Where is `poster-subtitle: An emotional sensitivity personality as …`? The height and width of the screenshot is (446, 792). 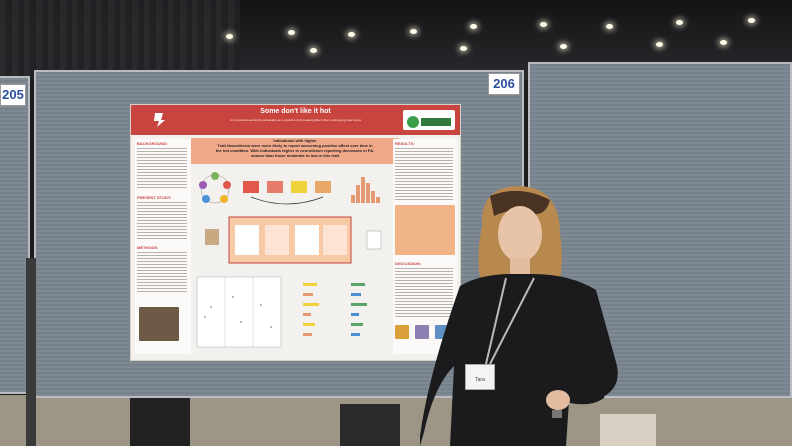 poster-subtitle: An emotional sensitivity personality as … is located at coordinates (295, 120).